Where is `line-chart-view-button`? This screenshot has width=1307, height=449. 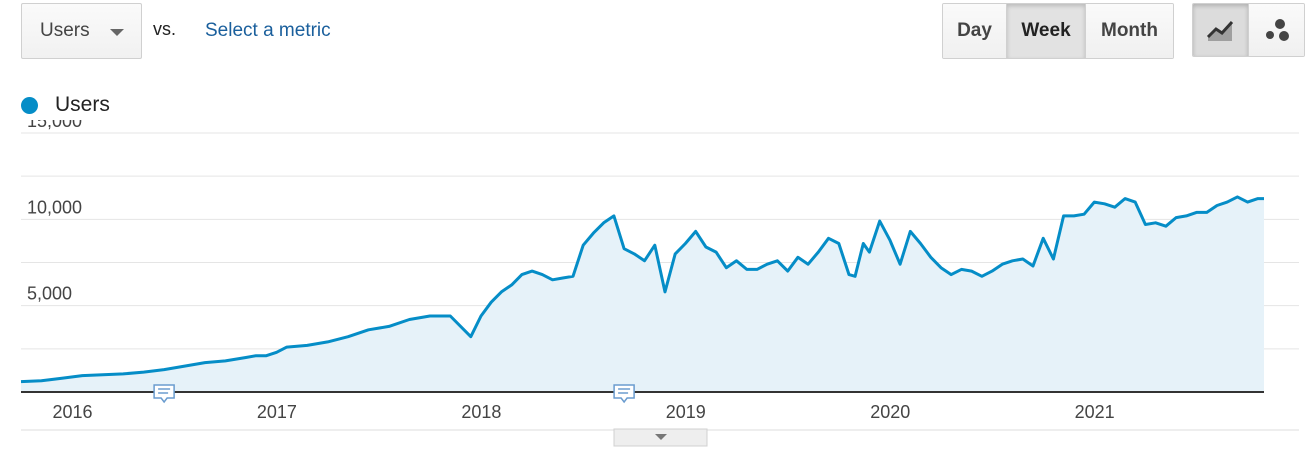 line-chart-view-button is located at coordinates (1220, 30).